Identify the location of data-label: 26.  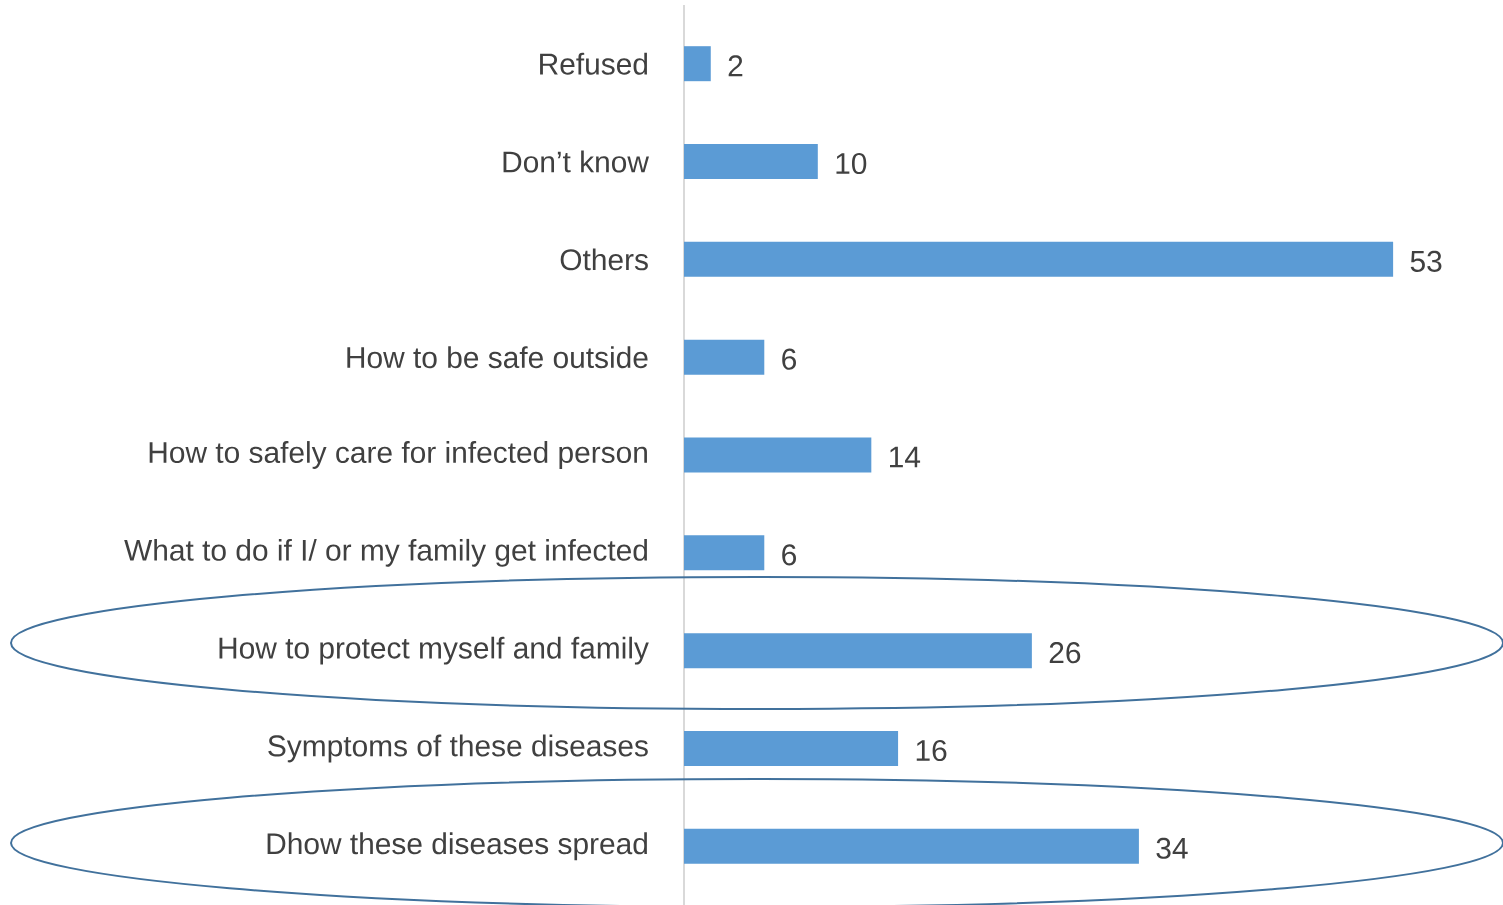
(1065, 653).